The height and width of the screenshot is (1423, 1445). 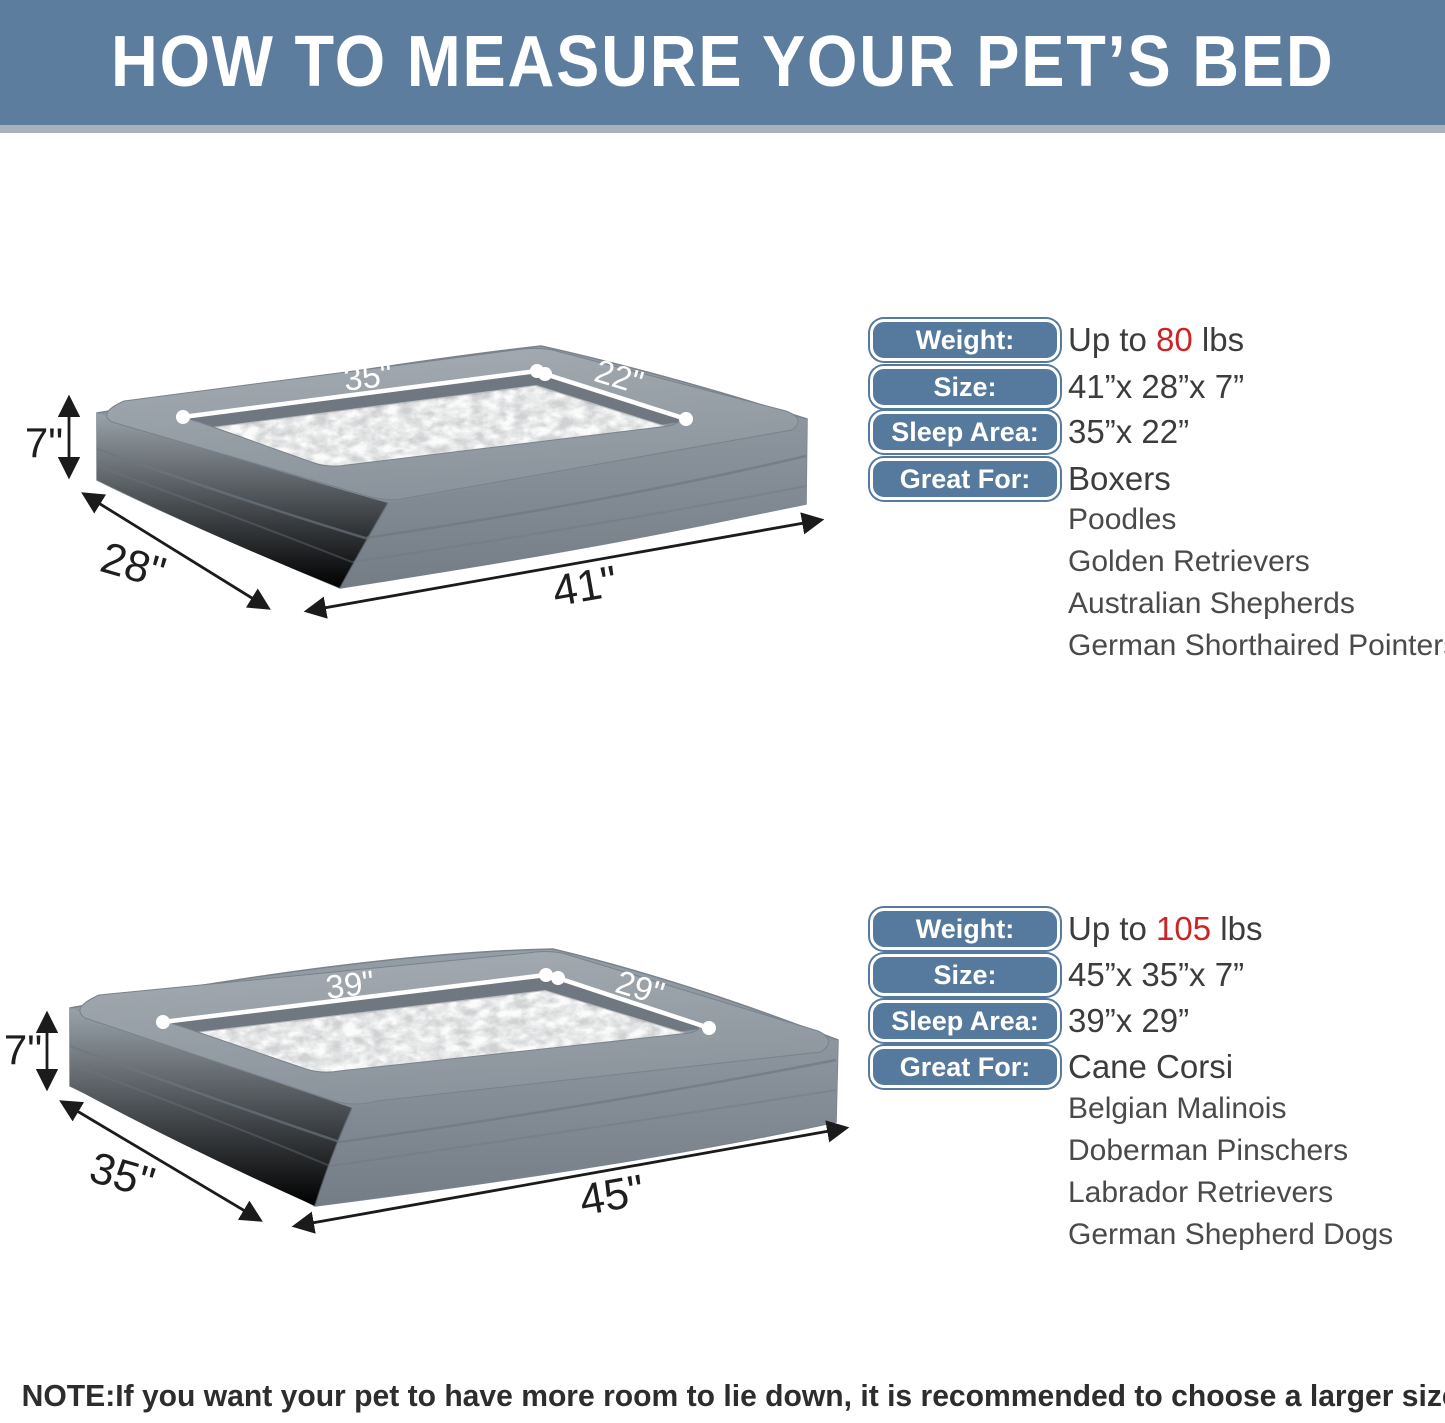 I want to click on breed-item: Labrador Retrievers, so click(x=1201, y=1192).